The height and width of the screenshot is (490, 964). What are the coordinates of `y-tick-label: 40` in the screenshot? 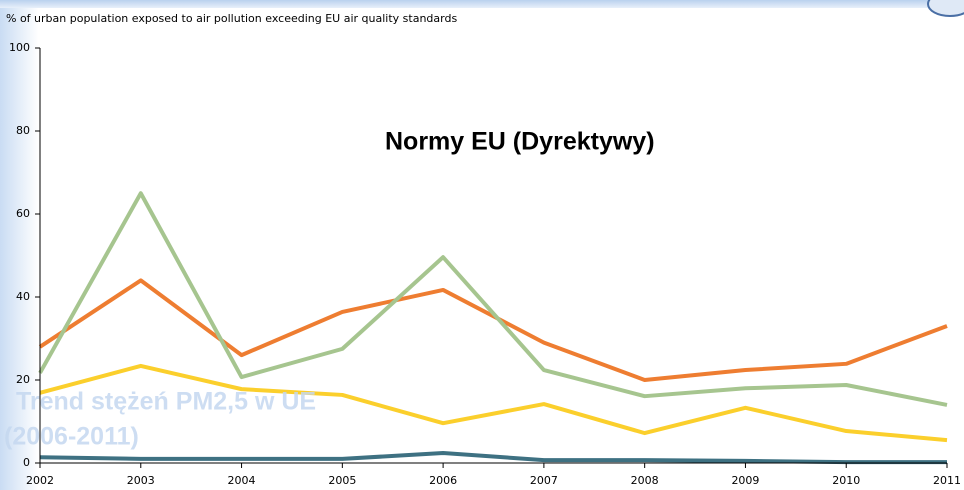 It's located at (23, 296).